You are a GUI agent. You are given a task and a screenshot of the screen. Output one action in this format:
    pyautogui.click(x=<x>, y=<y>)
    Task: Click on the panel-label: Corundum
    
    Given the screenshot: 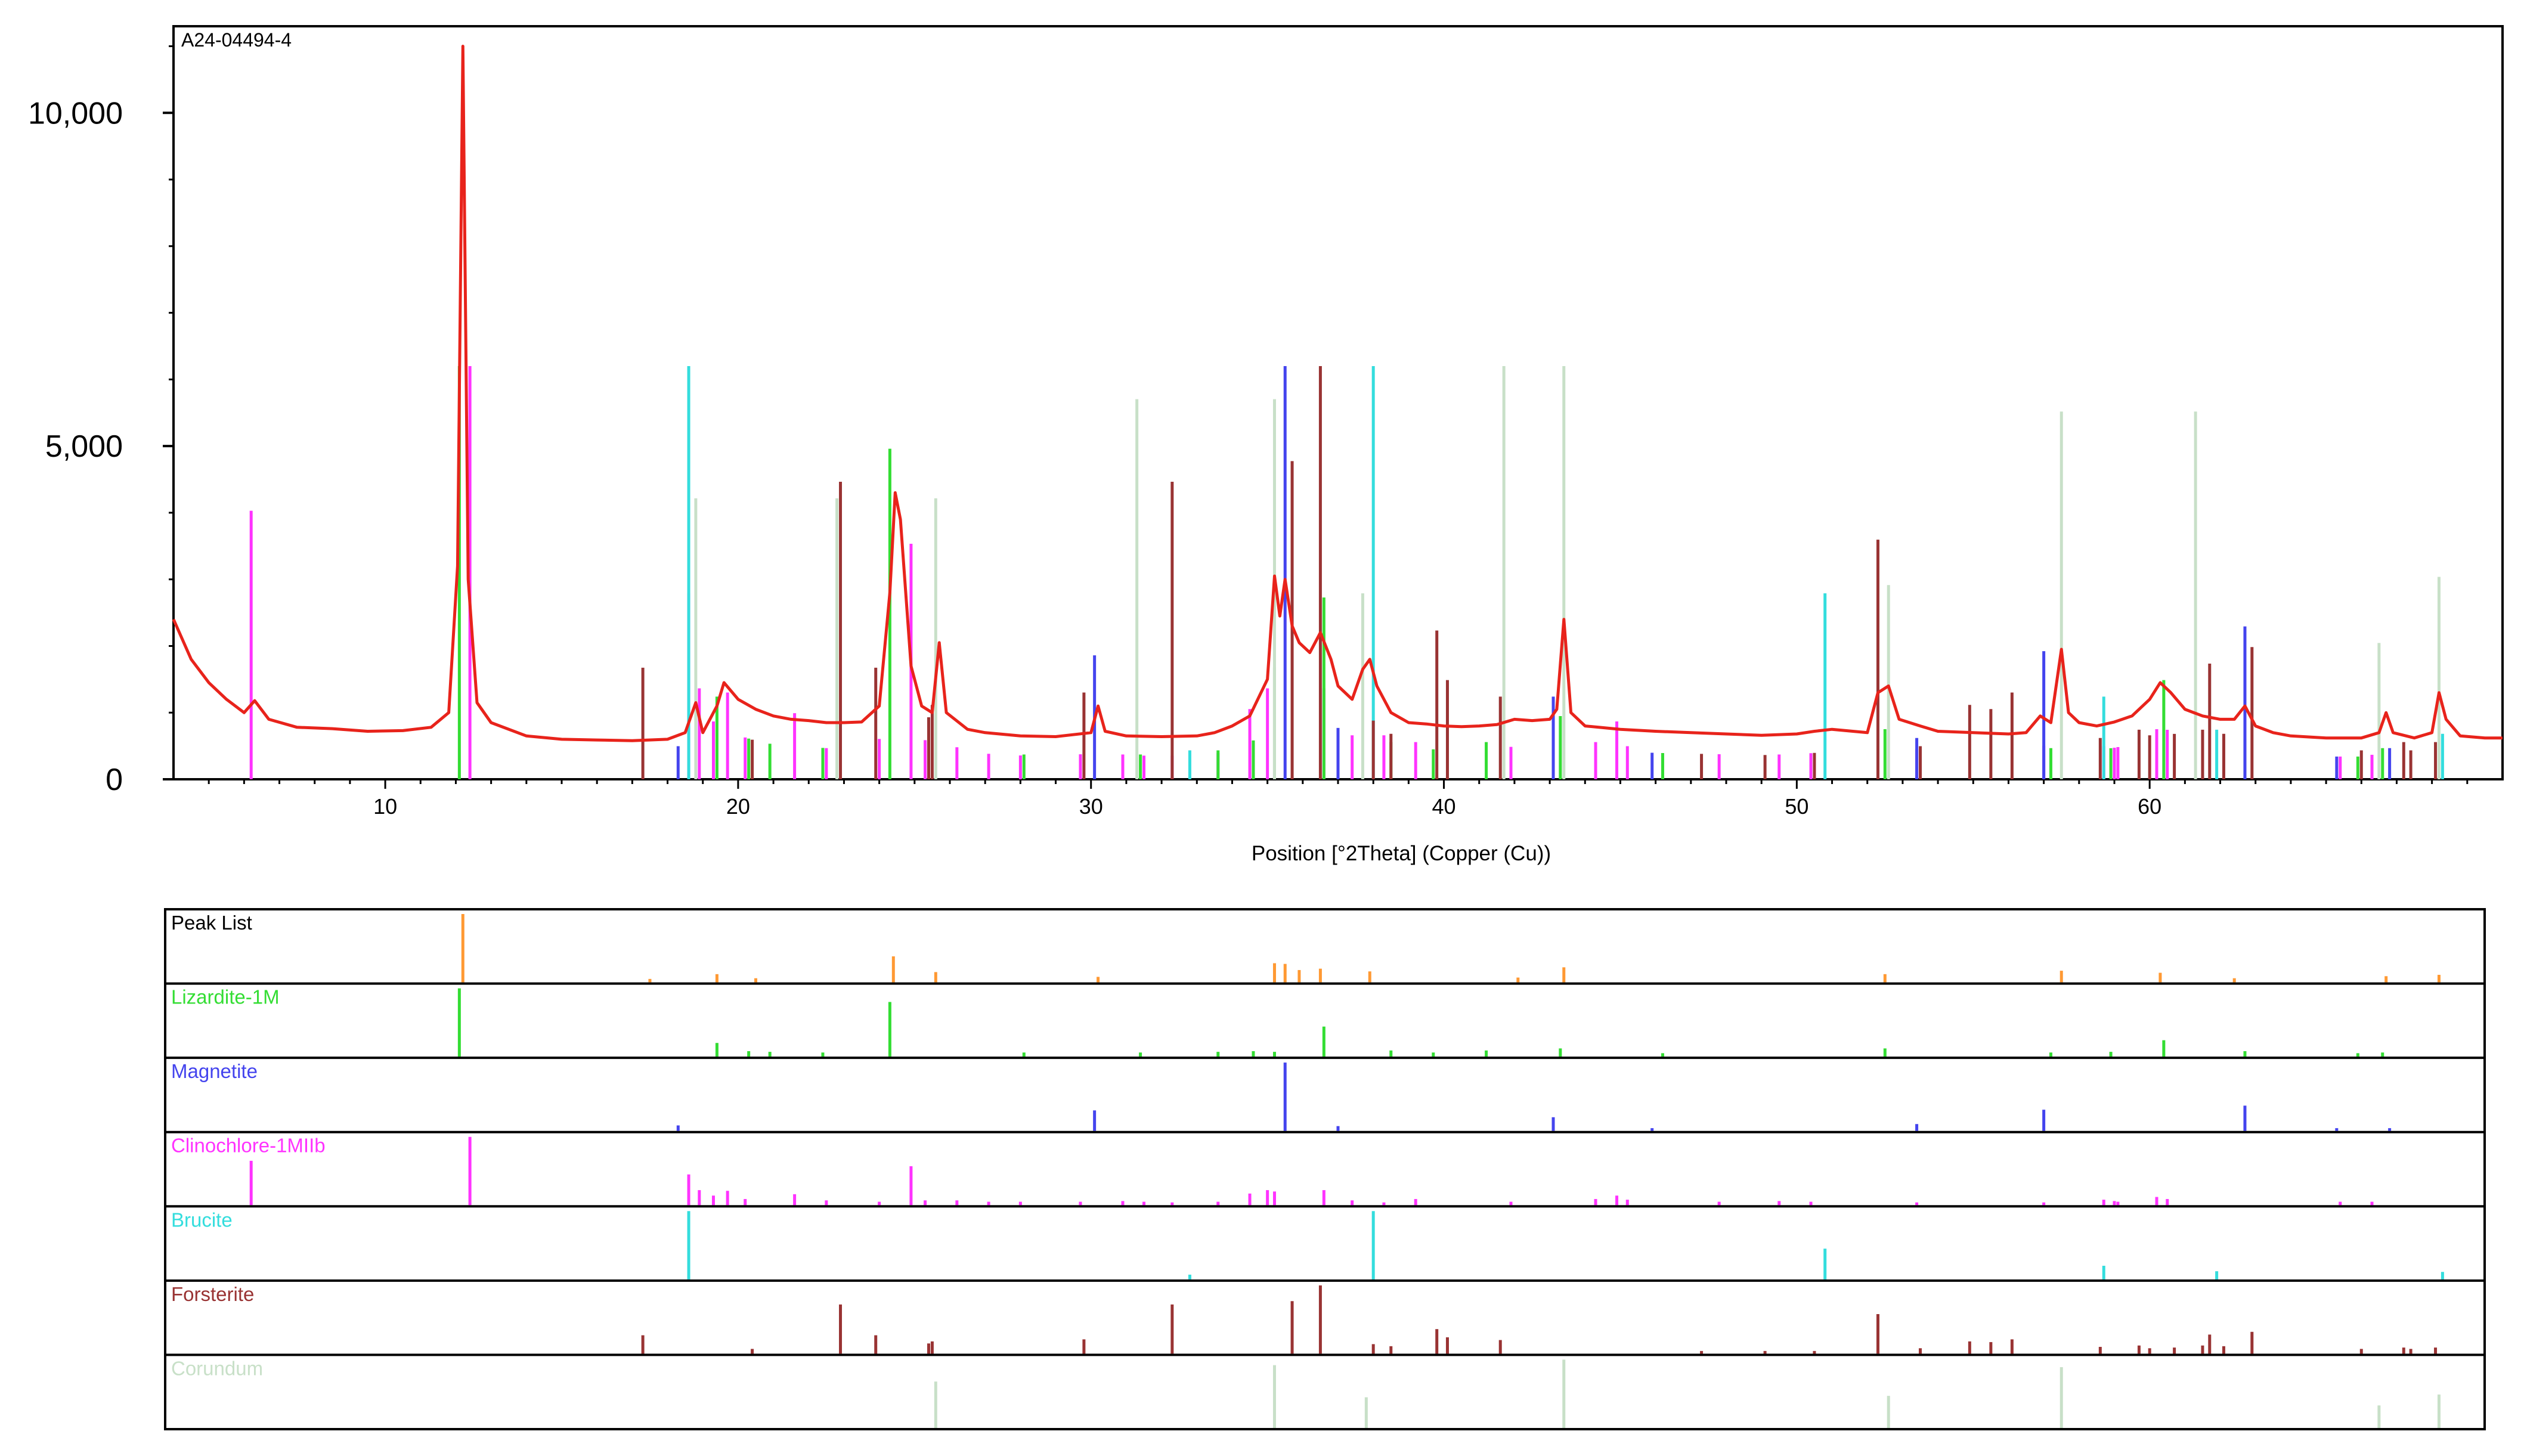 What is the action you would take?
    pyautogui.click(x=217, y=1368)
    